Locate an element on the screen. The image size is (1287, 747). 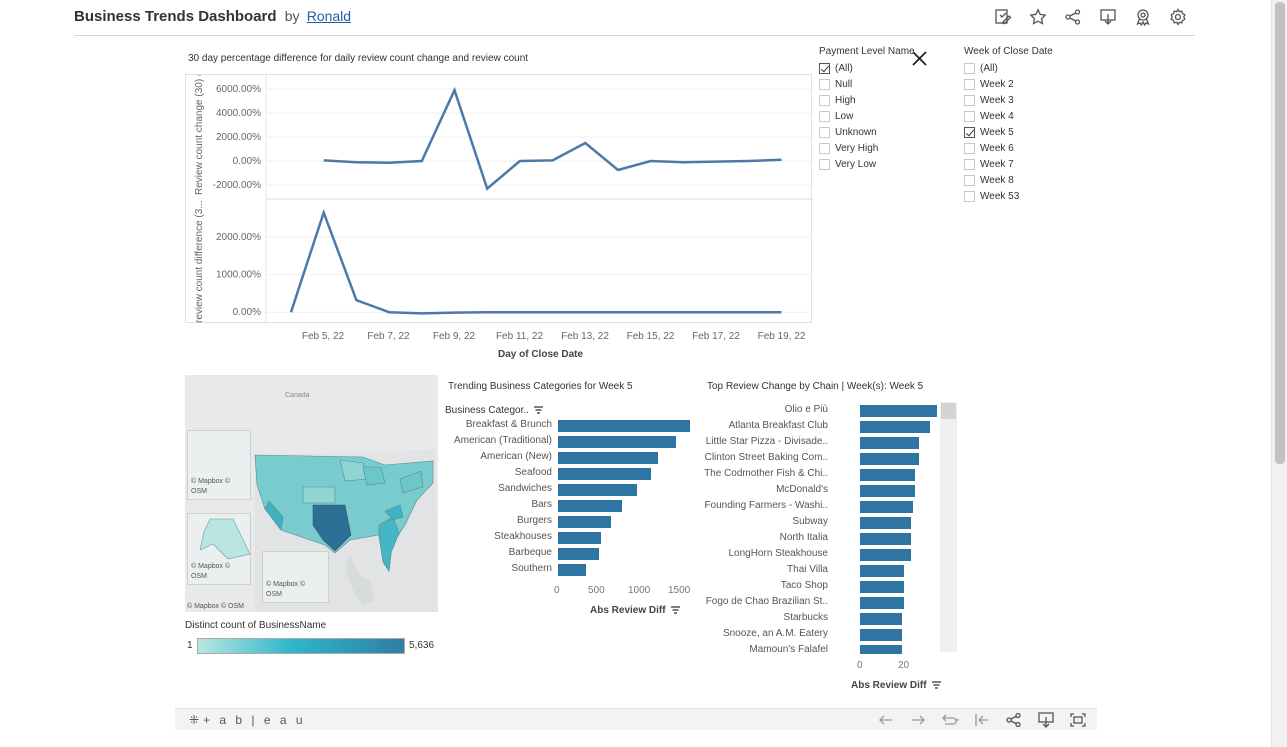
undo-icon is located at coordinates (886, 720).